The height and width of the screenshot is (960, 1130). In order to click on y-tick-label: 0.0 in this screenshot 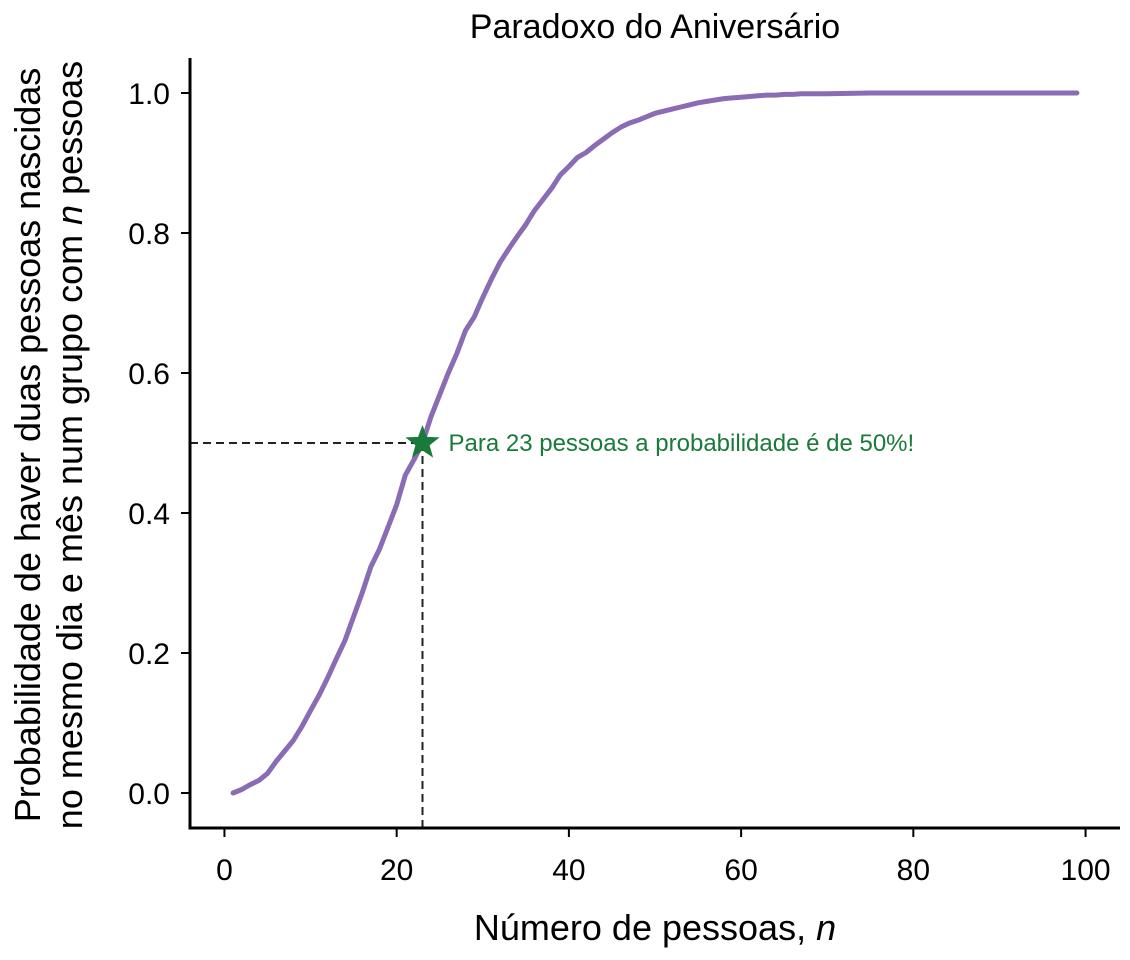, I will do `click(149, 794)`.